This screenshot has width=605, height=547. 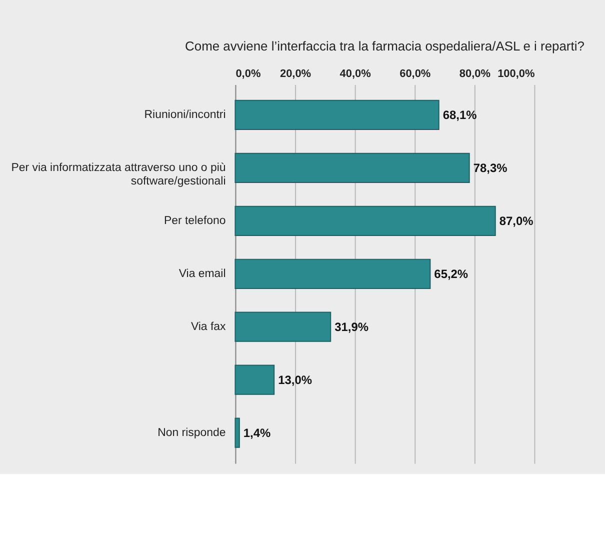 What do you see at coordinates (202, 274) in the screenshot?
I see `y-tick-label: Via email` at bounding box center [202, 274].